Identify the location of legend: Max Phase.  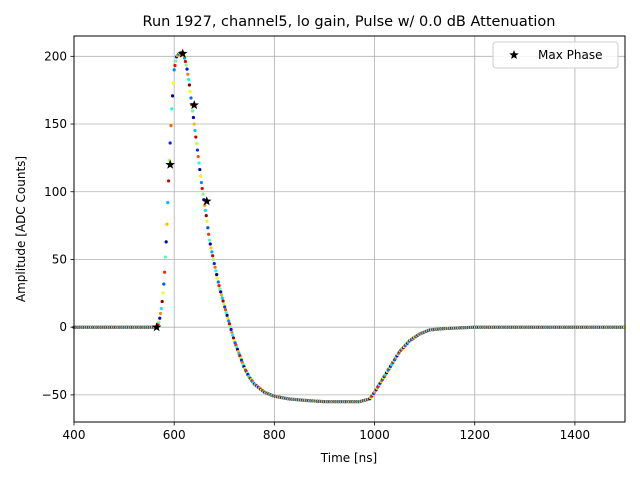
(555, 55).